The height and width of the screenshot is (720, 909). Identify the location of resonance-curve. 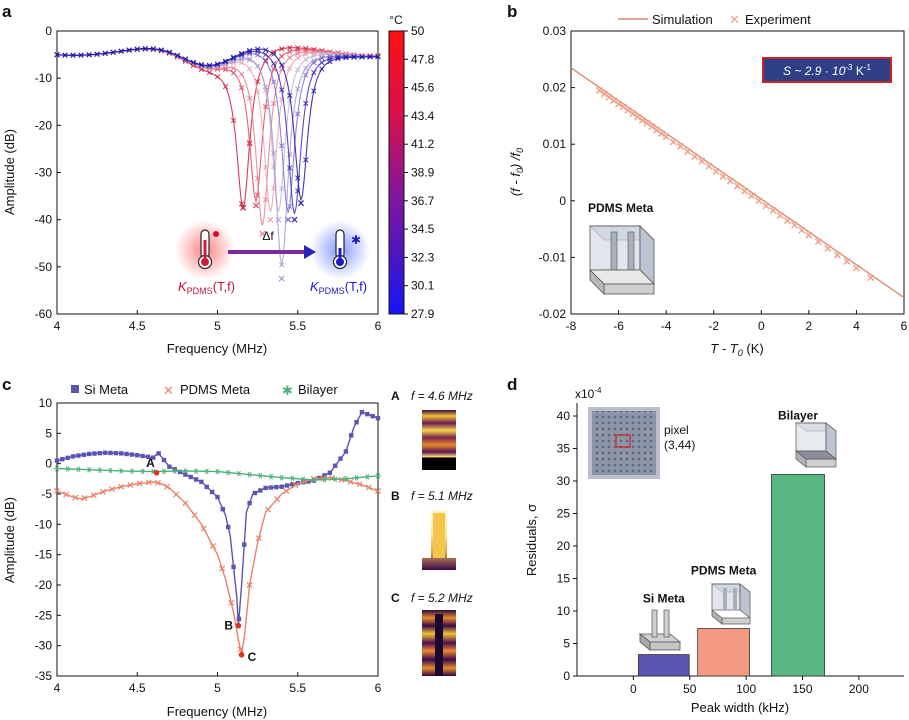
(217, 125).